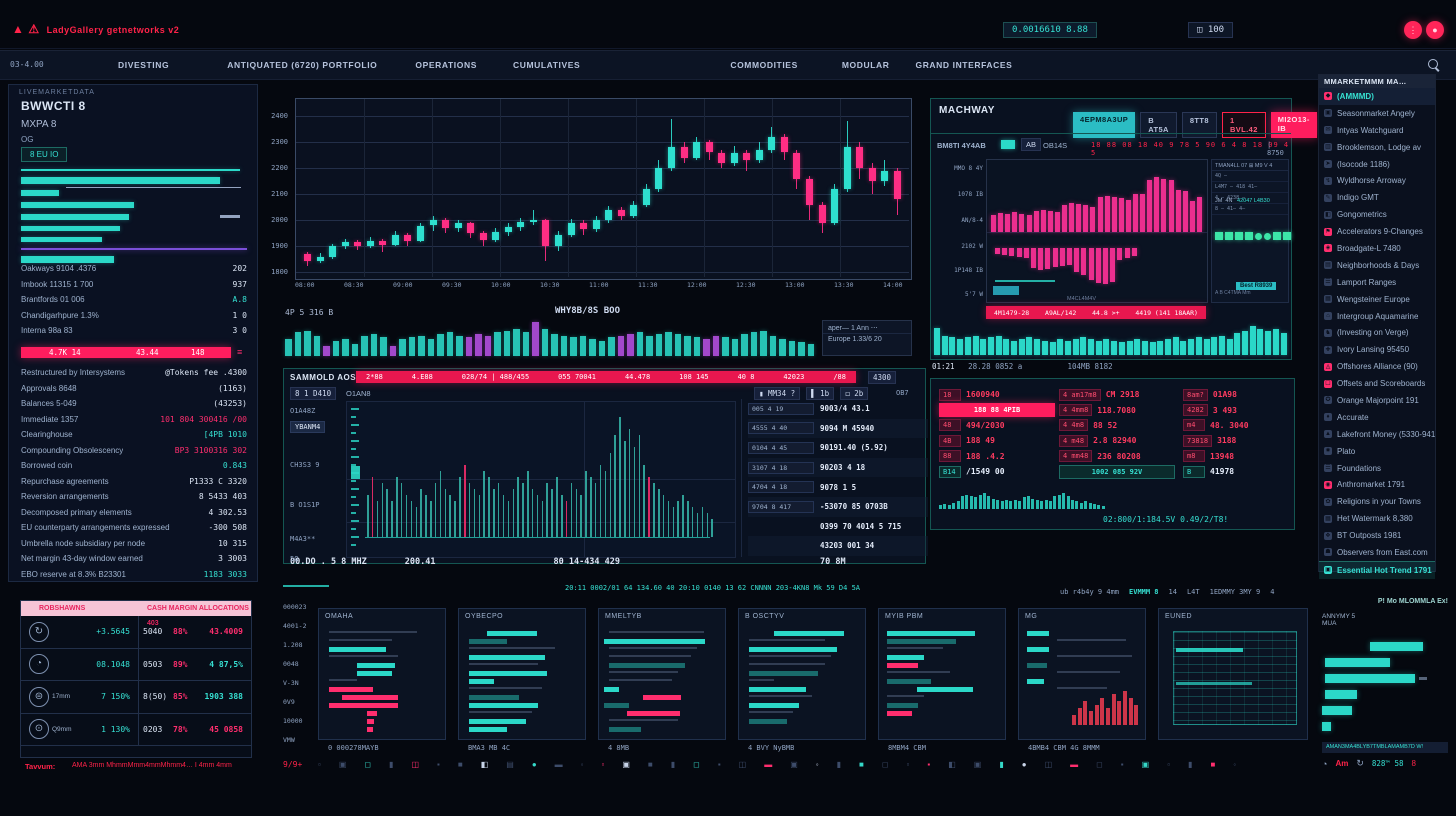 This screenshot has width=1456, height=816. I want to click on watchlist-item-2: ✉ Intyas Watchguard, so click(1377, 130).